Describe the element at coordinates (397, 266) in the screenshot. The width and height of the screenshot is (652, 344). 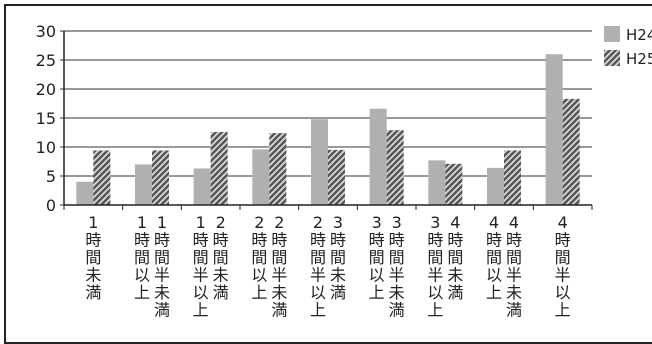
I see `x-tick-label: 3 時間半未満` at that location.